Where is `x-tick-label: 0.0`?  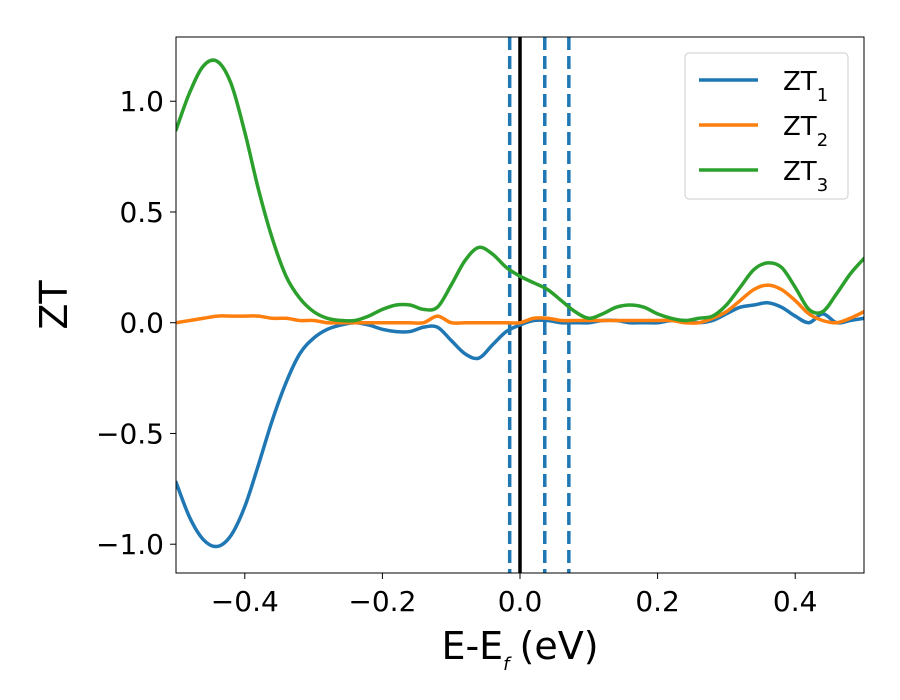 x-tick-label: 0.0 is located at coordinates (520, 601).